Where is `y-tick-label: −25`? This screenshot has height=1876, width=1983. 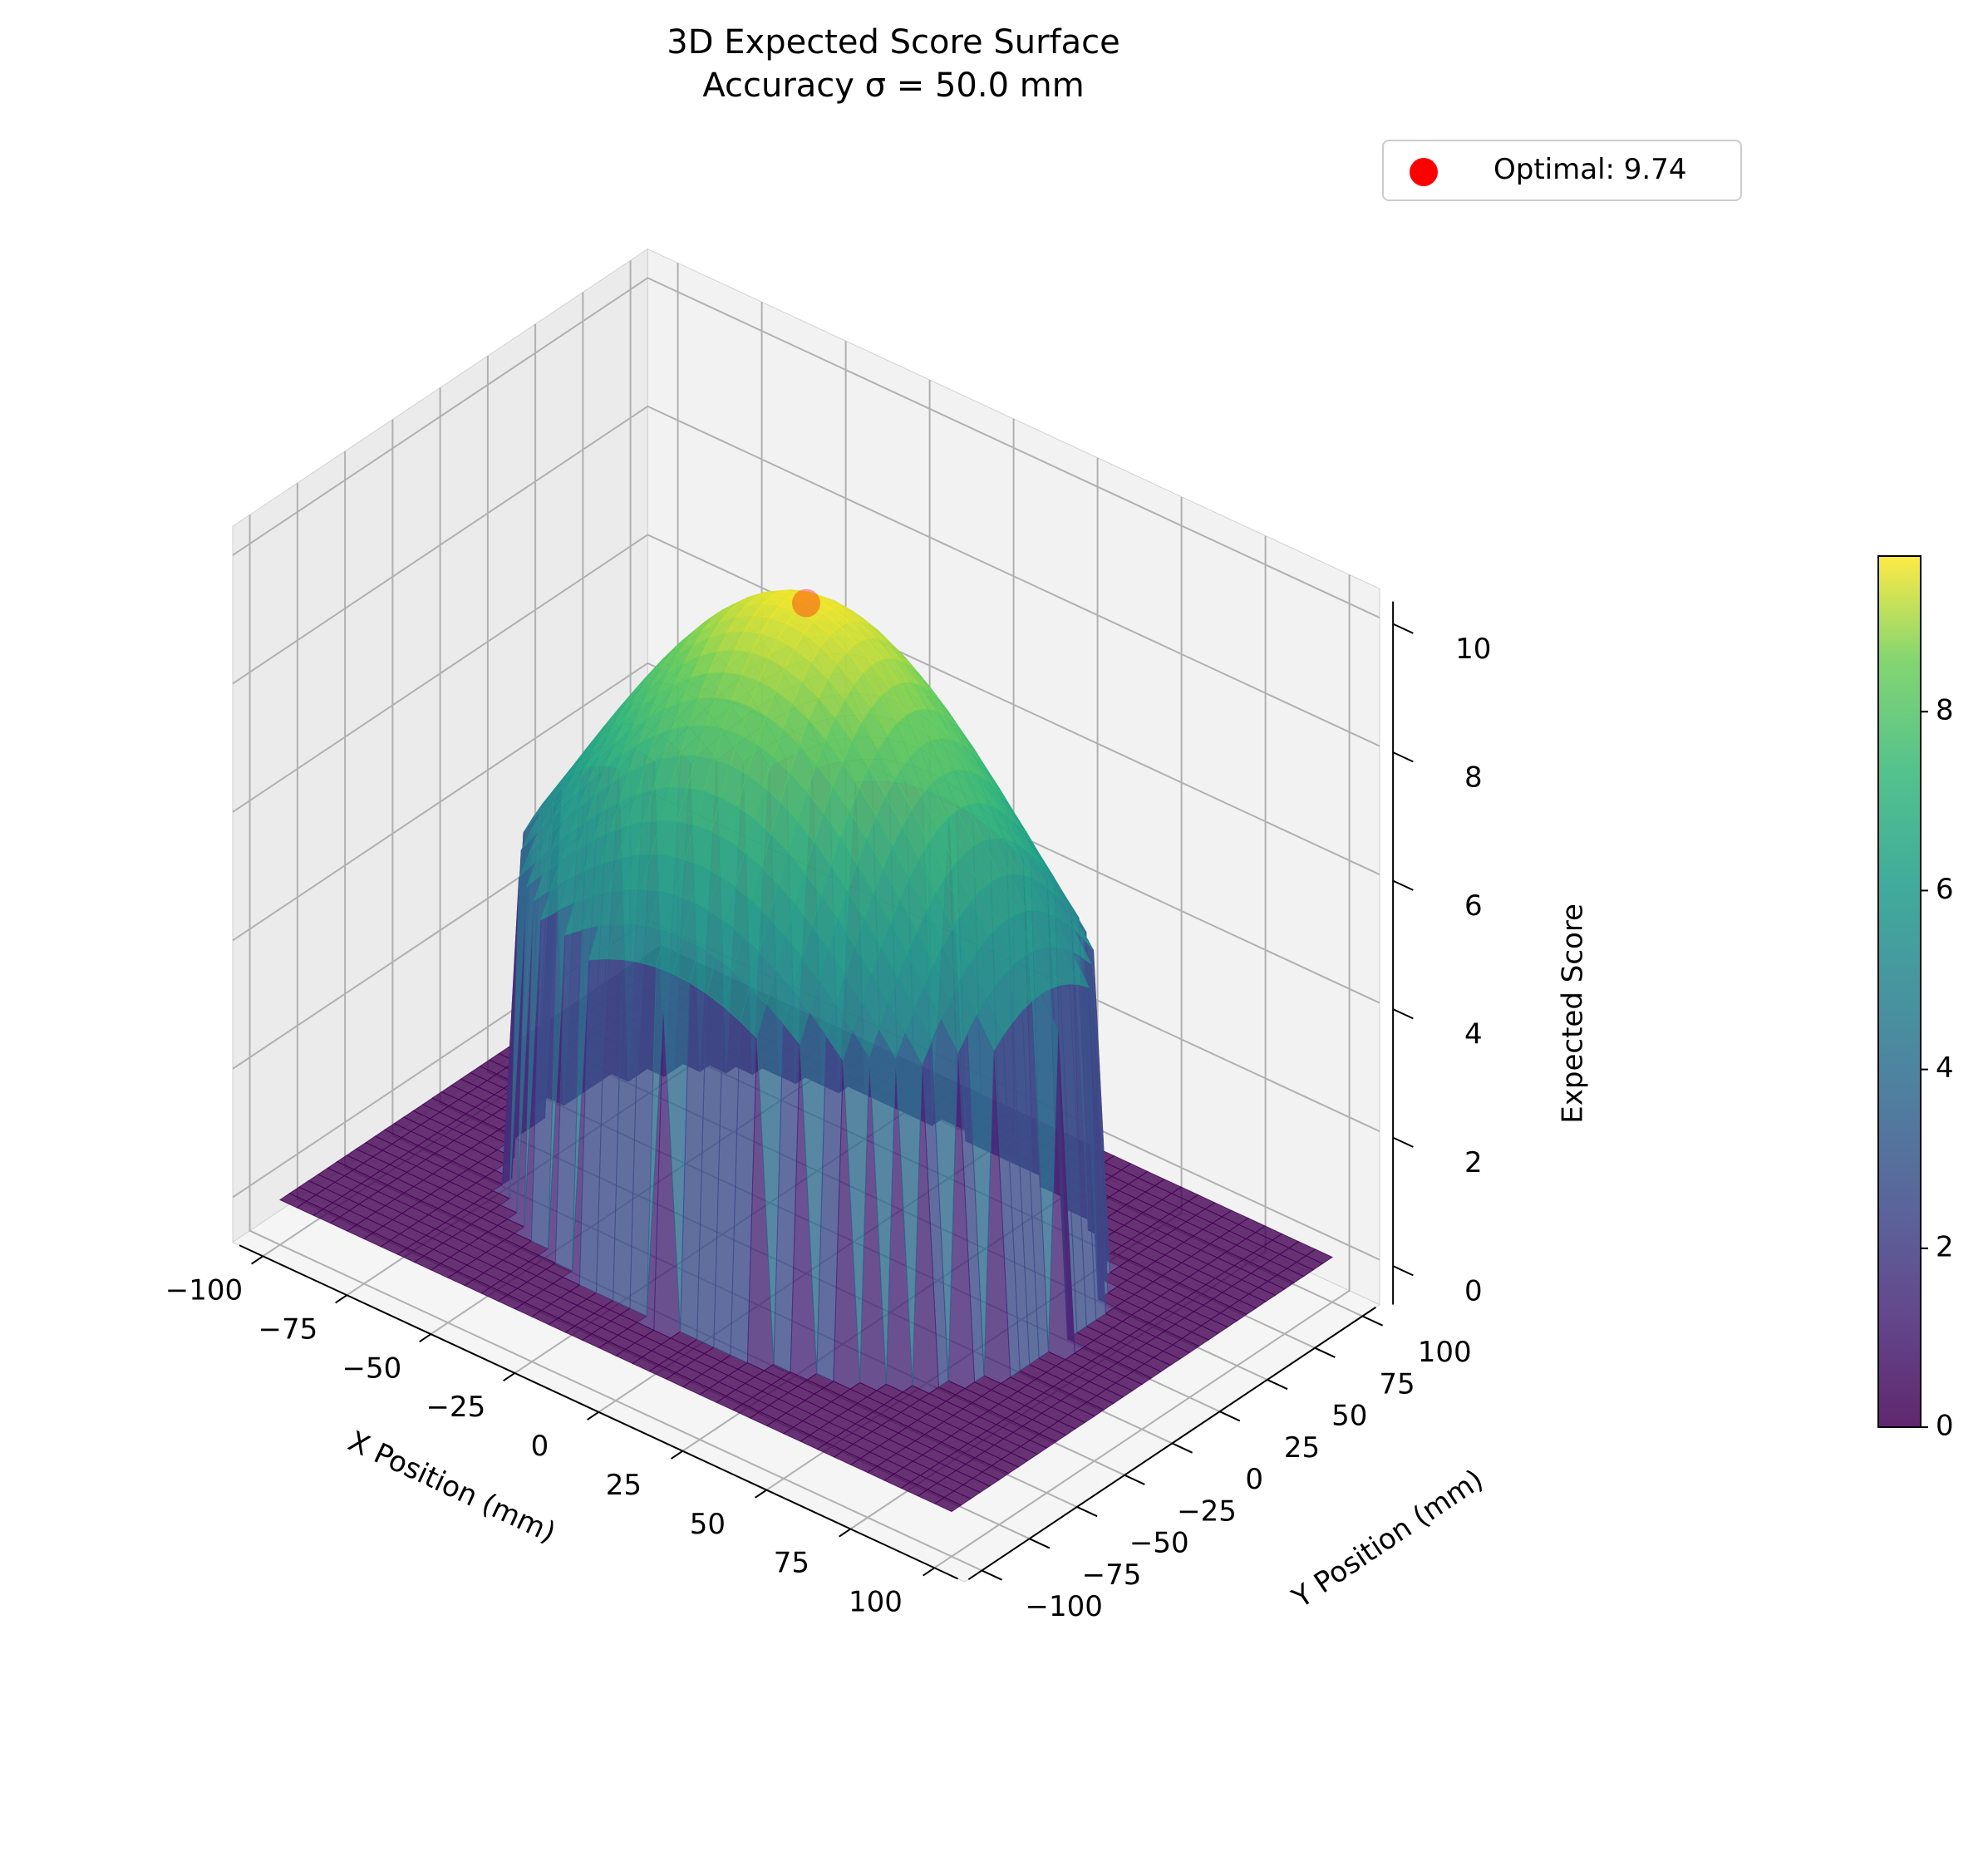 y-tick-label: −25 is located at coordinates (1207, 1511).